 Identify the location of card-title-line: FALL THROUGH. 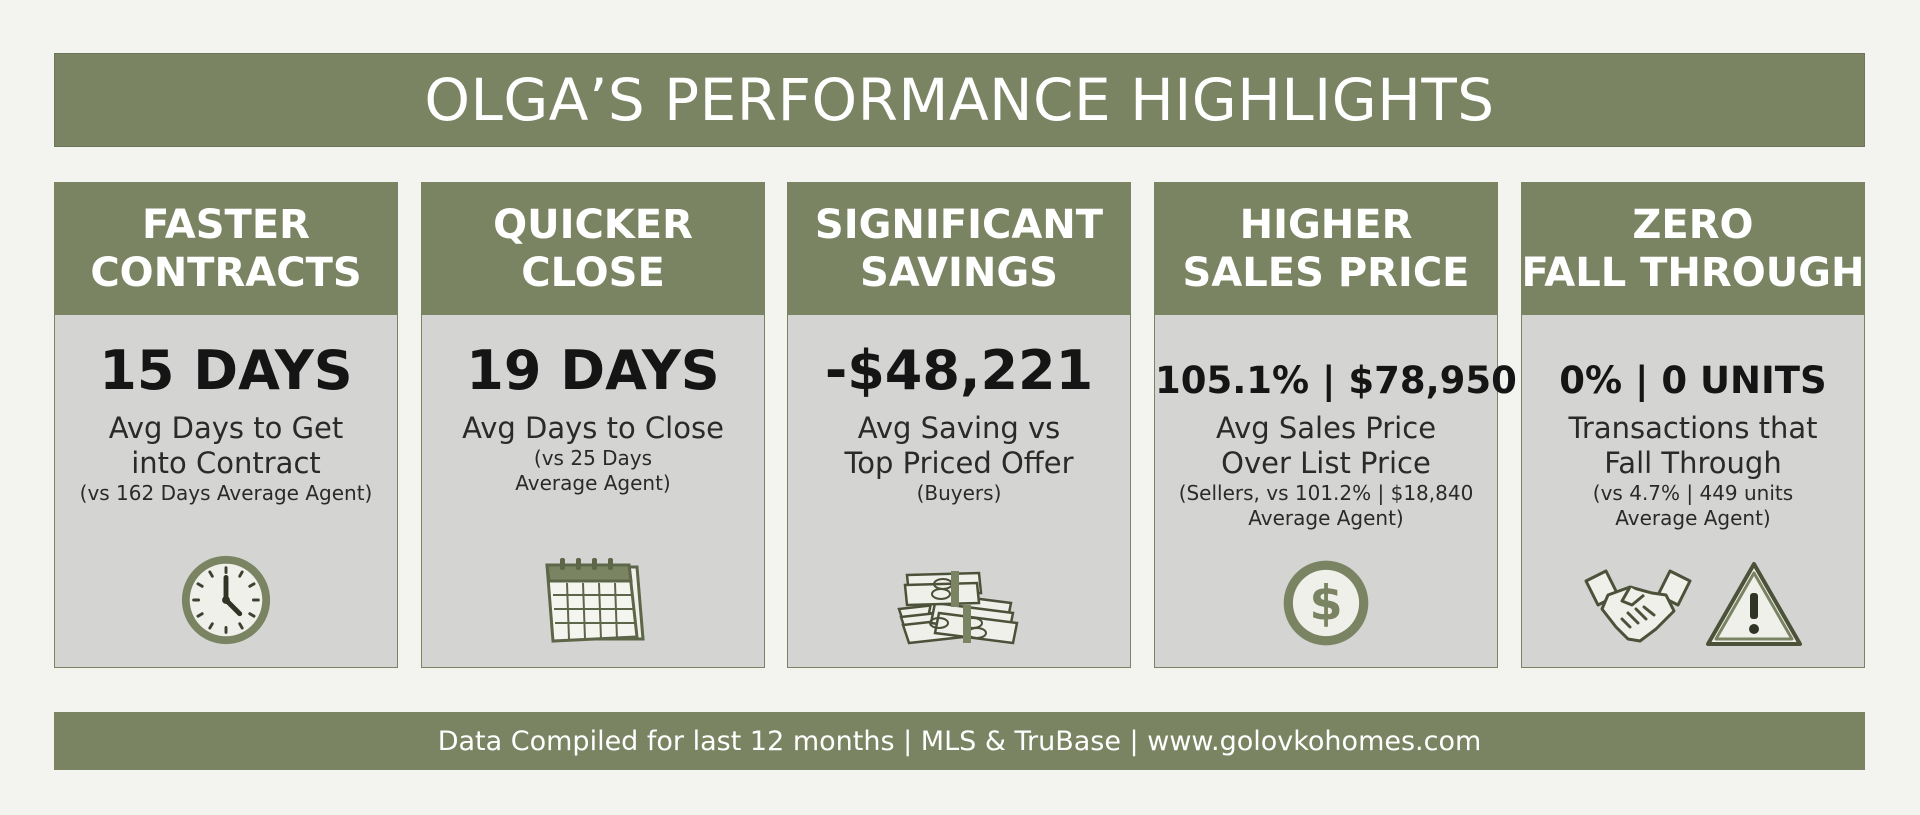
(1693, 273).